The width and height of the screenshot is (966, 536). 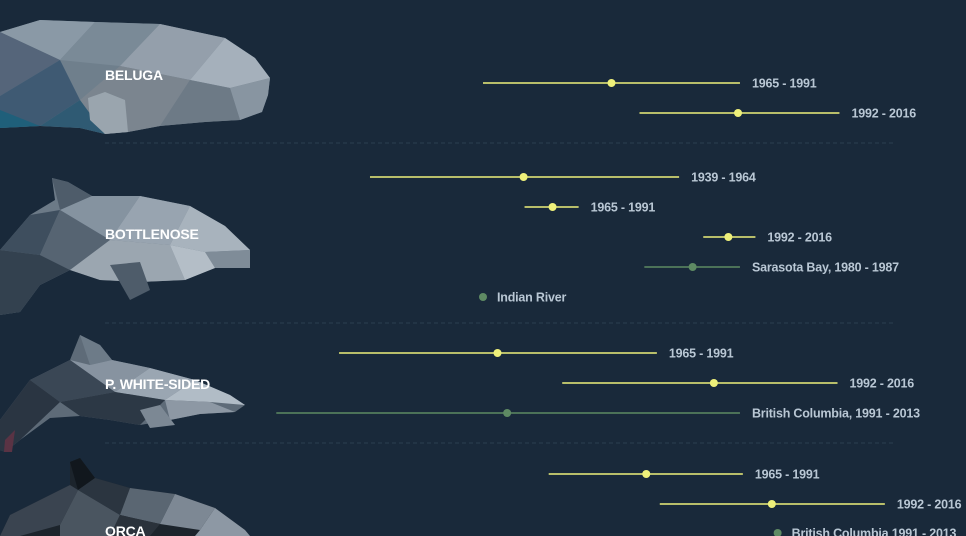 I want to click on species-label: P. WHITE-SIDED, so click(x=157, y=384).